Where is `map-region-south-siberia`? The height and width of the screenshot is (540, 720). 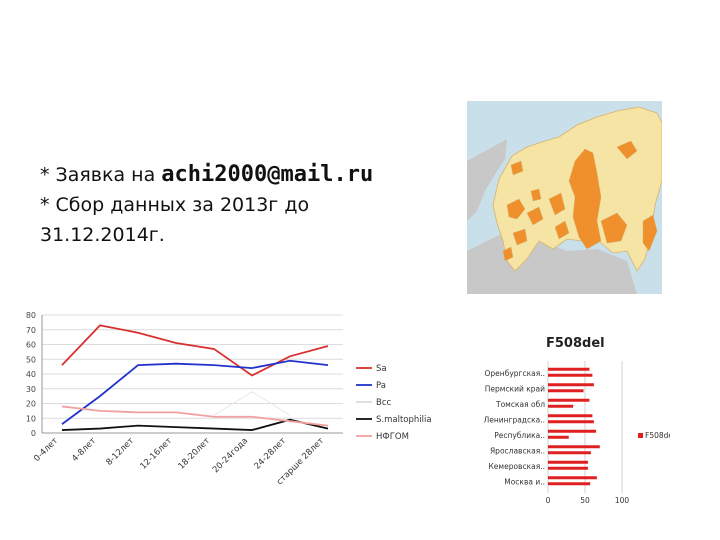 map-region-south-siberia is located at coordinates (562, 230).